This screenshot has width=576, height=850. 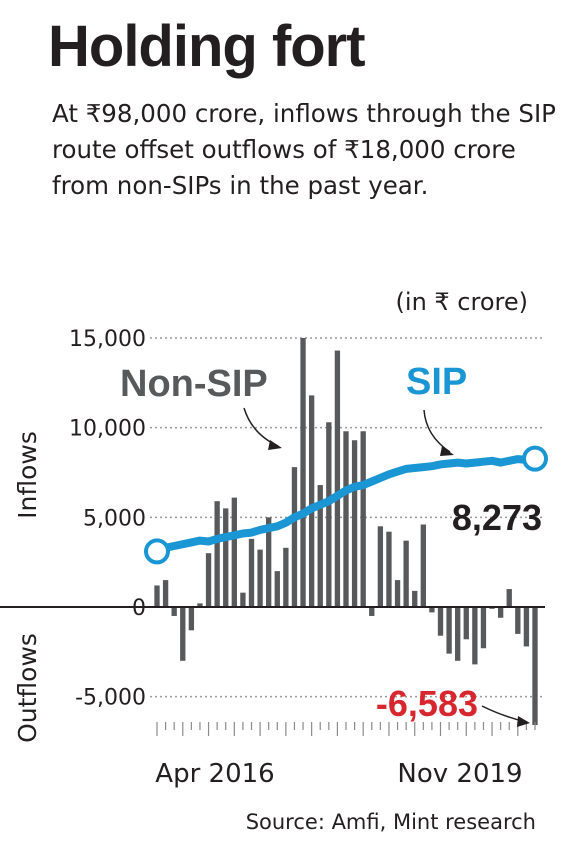 I want to click on y-tick-label: 15,000, so click(x=107, y=339).